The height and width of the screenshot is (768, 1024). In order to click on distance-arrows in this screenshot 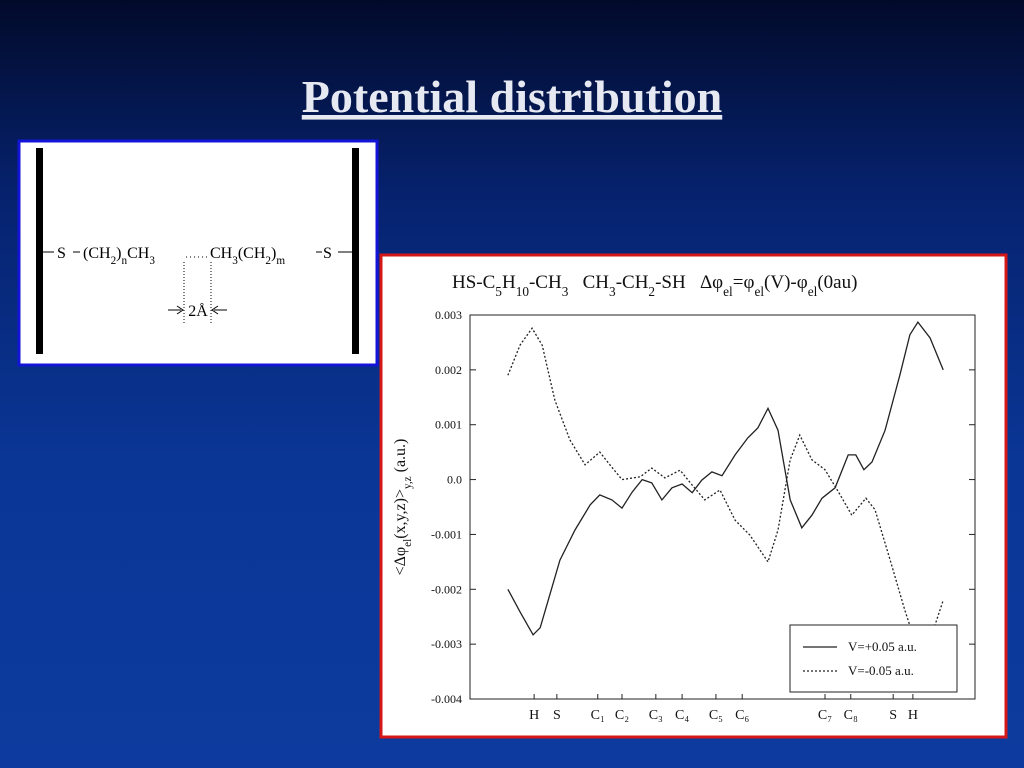, I will do `click(197, 310)`.